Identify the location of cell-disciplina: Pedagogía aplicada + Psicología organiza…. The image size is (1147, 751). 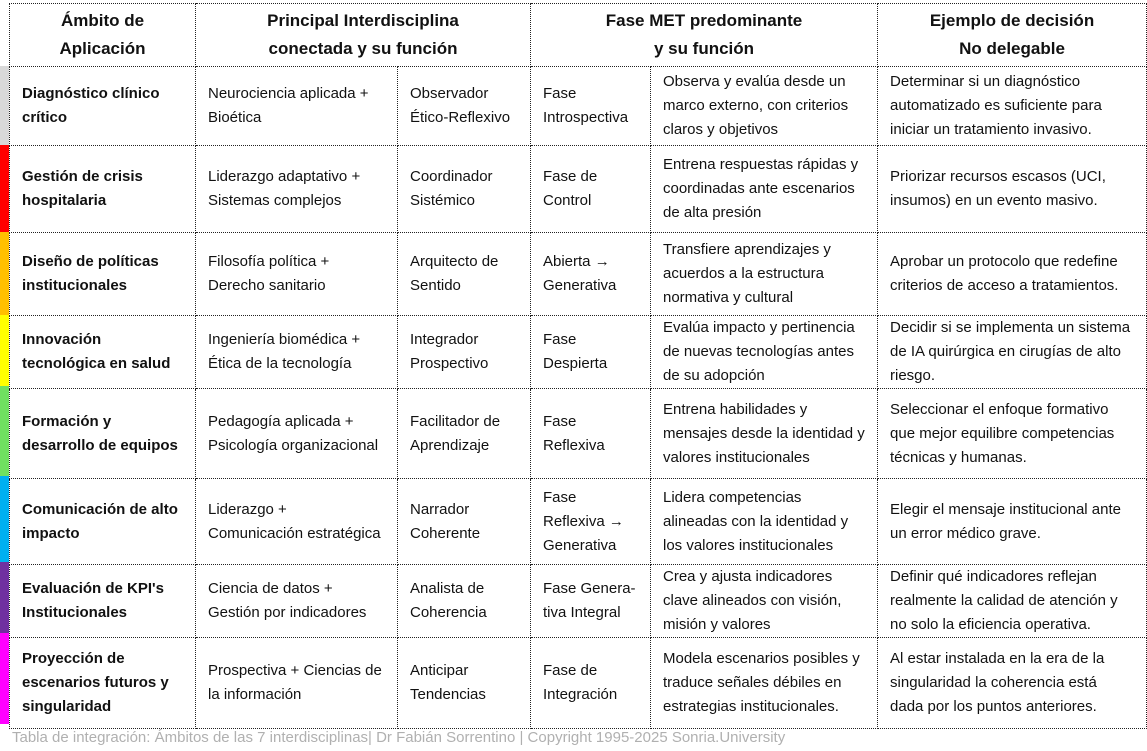
(296, 433).